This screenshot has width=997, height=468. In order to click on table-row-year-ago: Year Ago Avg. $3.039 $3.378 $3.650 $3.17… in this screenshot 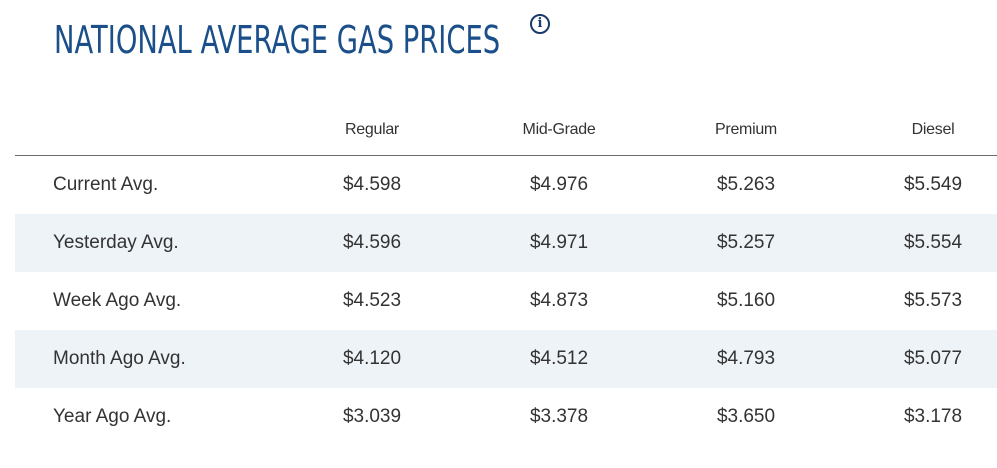, I will do `click(506, 417)`.